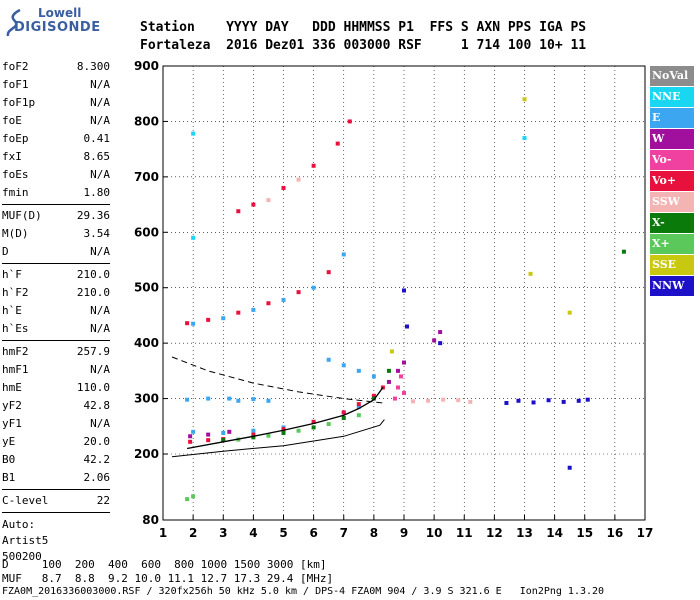 The width and height of the screenshot is (700, 600). What do you see at coordinates (57, 27) in the screenshot?
I see `logo-line-2: DIGISONDE` at bounding box center [57, 27].